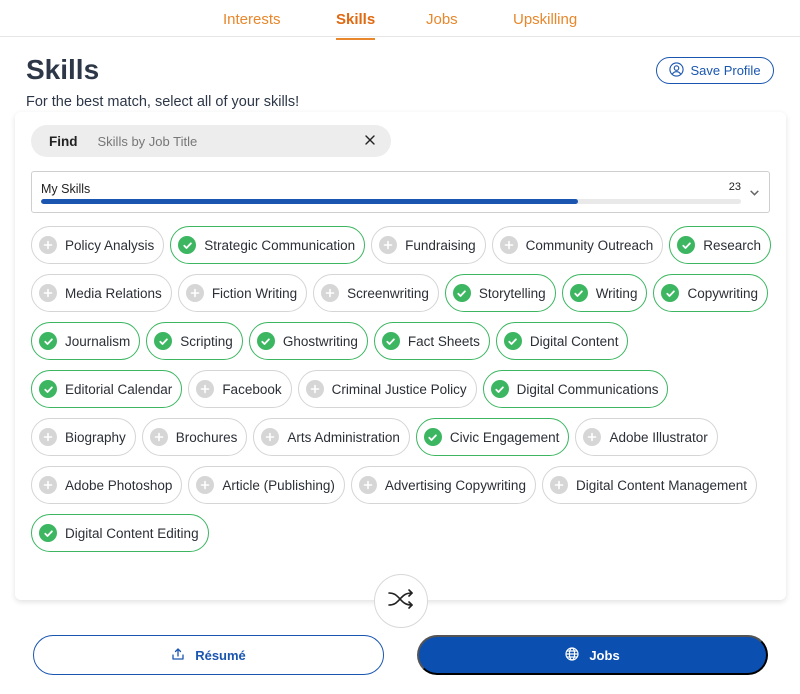 The image size is (800, 694). I want to click on my-skills-progress-fill, so click(309, 201).